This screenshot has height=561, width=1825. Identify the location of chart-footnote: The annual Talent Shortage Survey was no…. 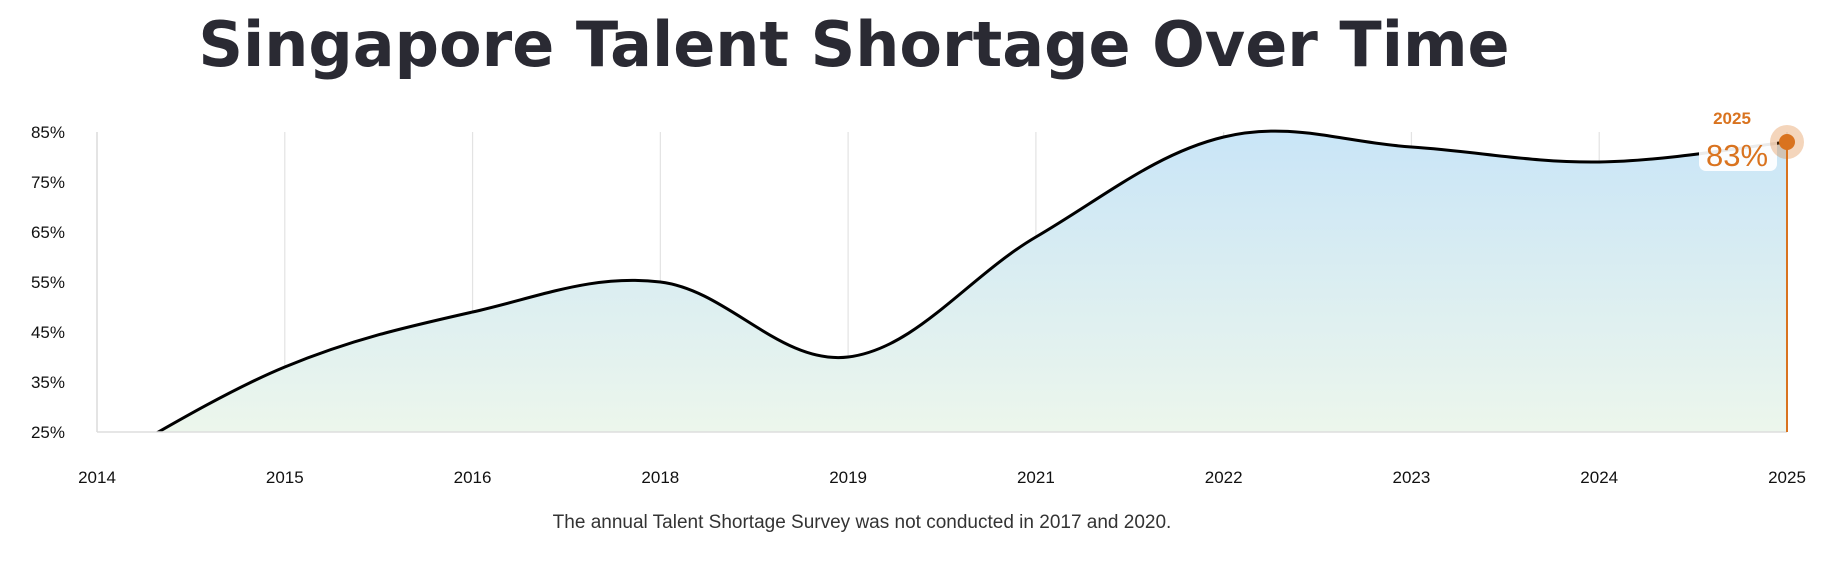
(862, 522).